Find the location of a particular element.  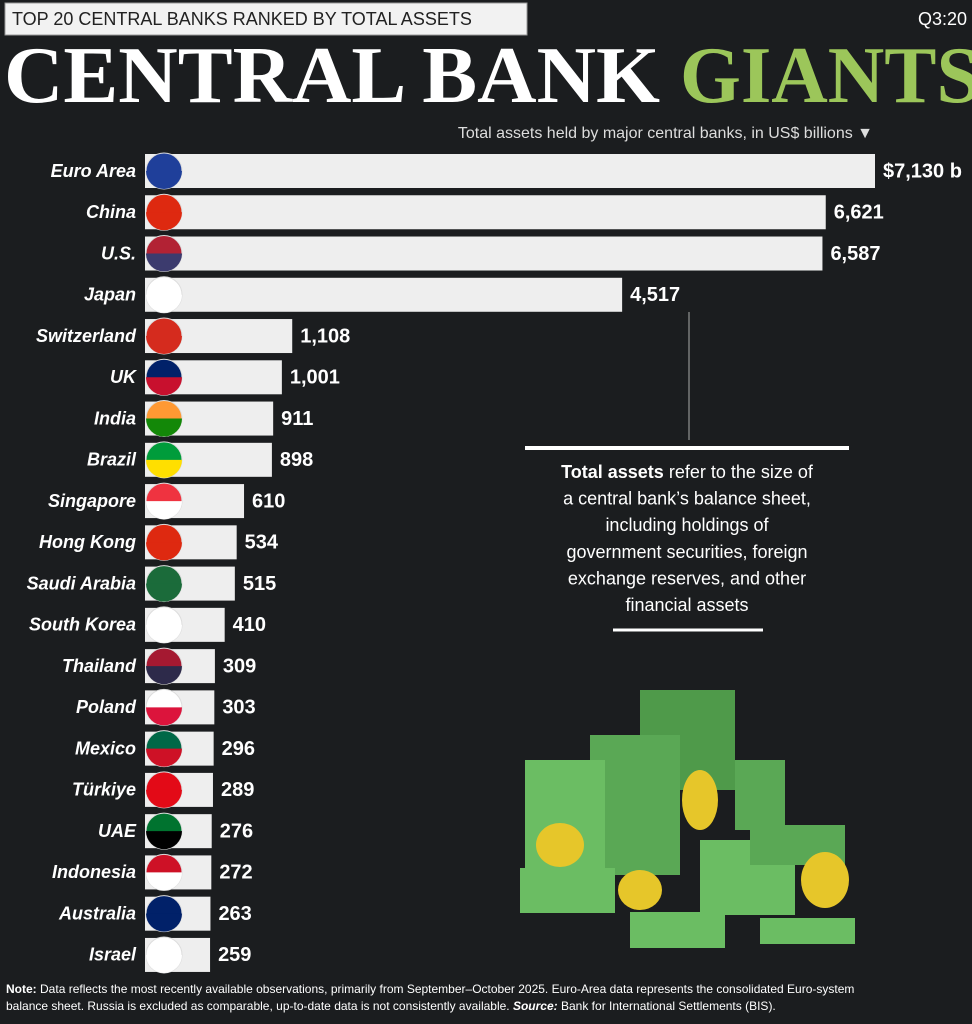

value-label: $7,130 b is located at coordinates (922, 171).